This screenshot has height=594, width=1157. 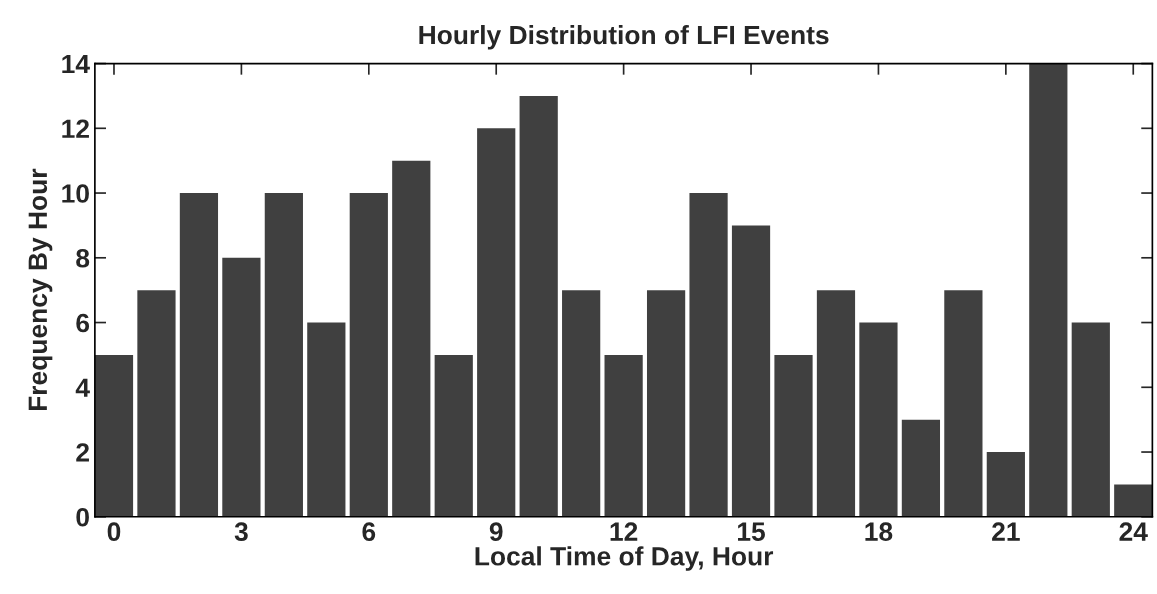 I want to click on x-tick-label: 24, so click(x=1133, y=531).